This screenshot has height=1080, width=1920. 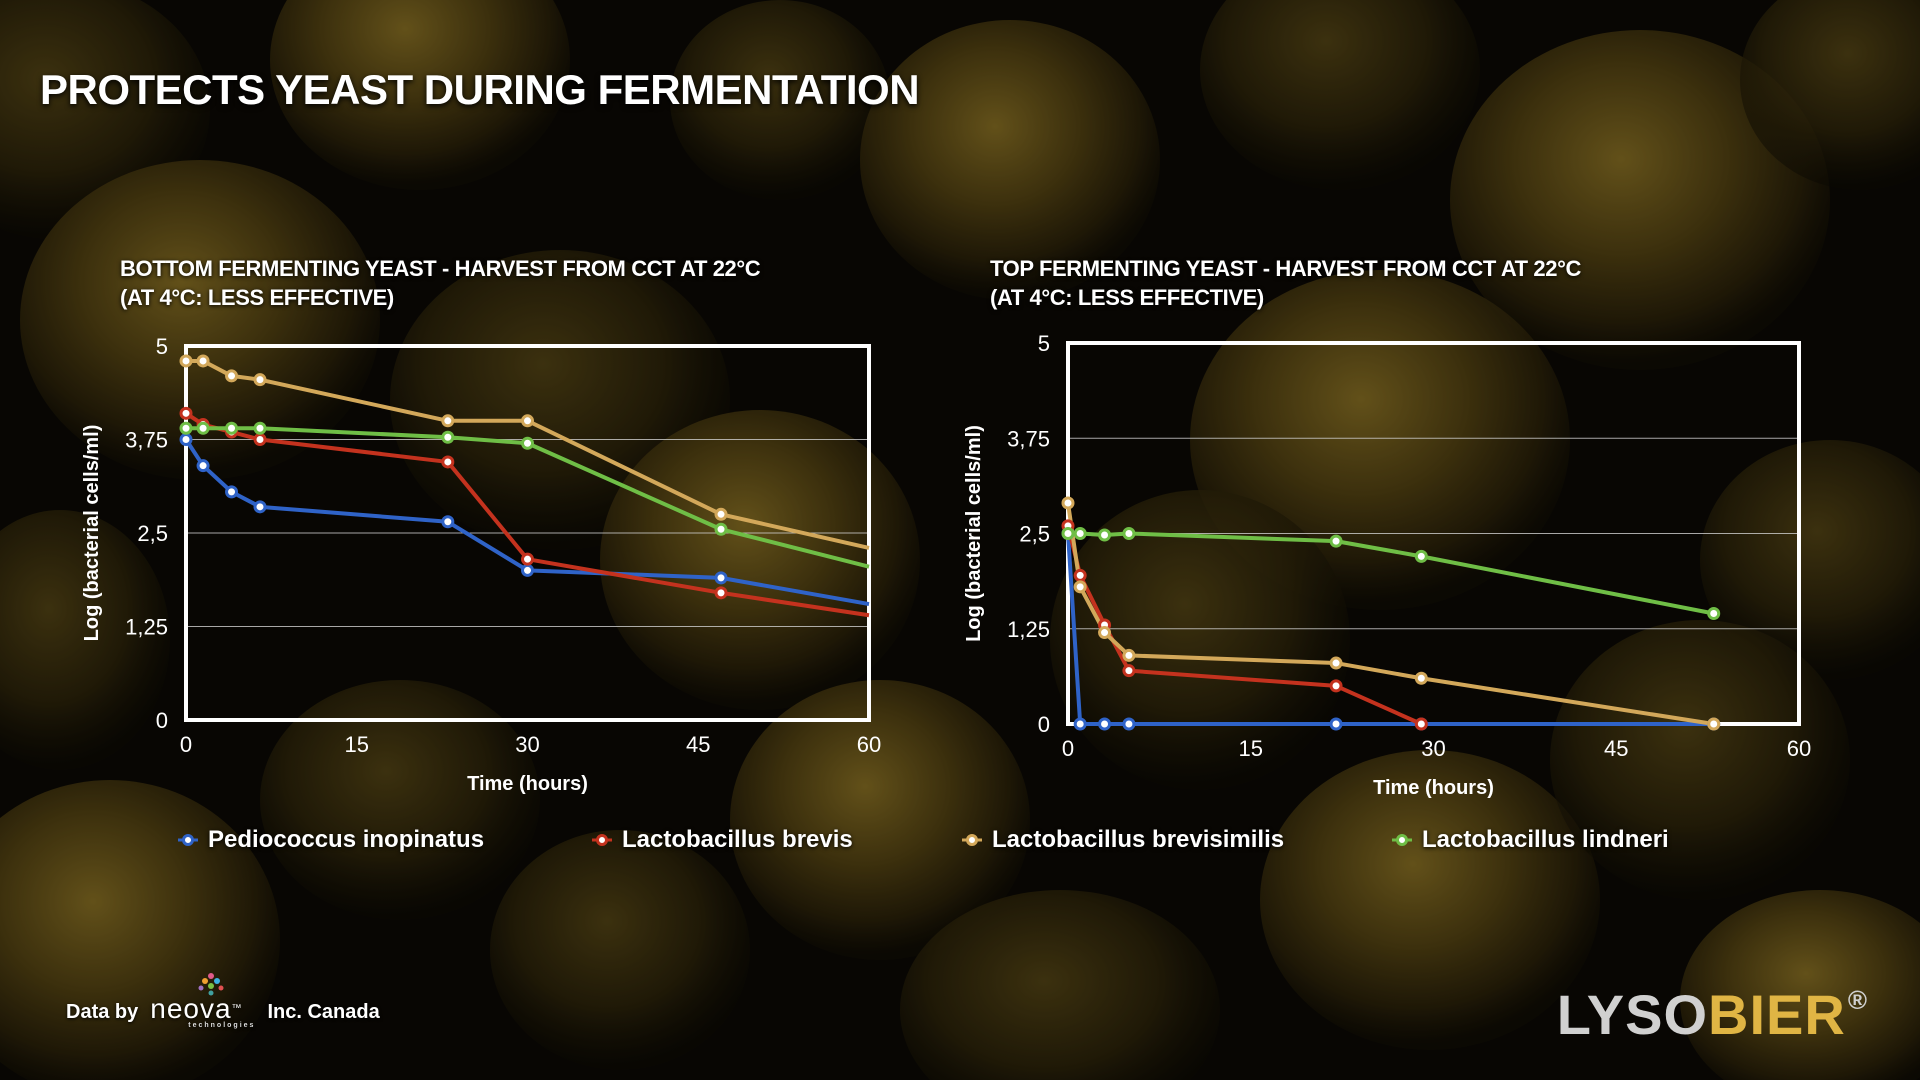 What do you see at coordinates (146, 440) in the screenshot?
I see `chart-1-y-tick-label: 3,75` at bounding box center [146, 440].